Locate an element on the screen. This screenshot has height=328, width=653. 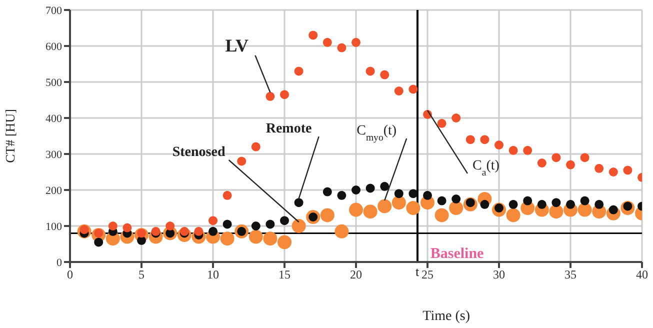
annotation: C$_{myo}$(t) is located at coordinates (376, 133).